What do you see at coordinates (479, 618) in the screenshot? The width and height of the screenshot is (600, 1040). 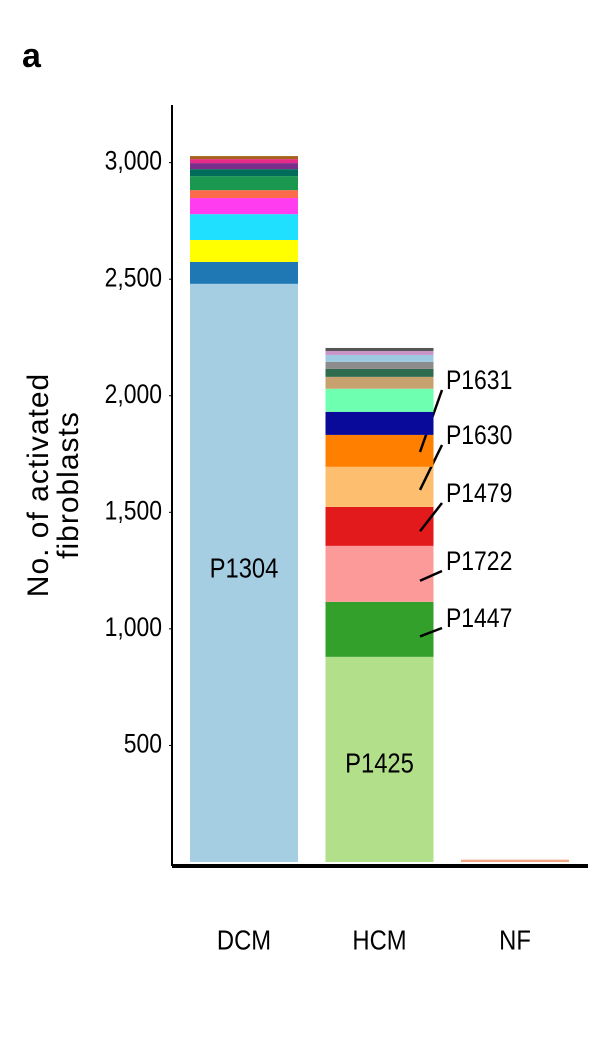 I see `segment-side-label: P1447` at bounding box center [479, 618].